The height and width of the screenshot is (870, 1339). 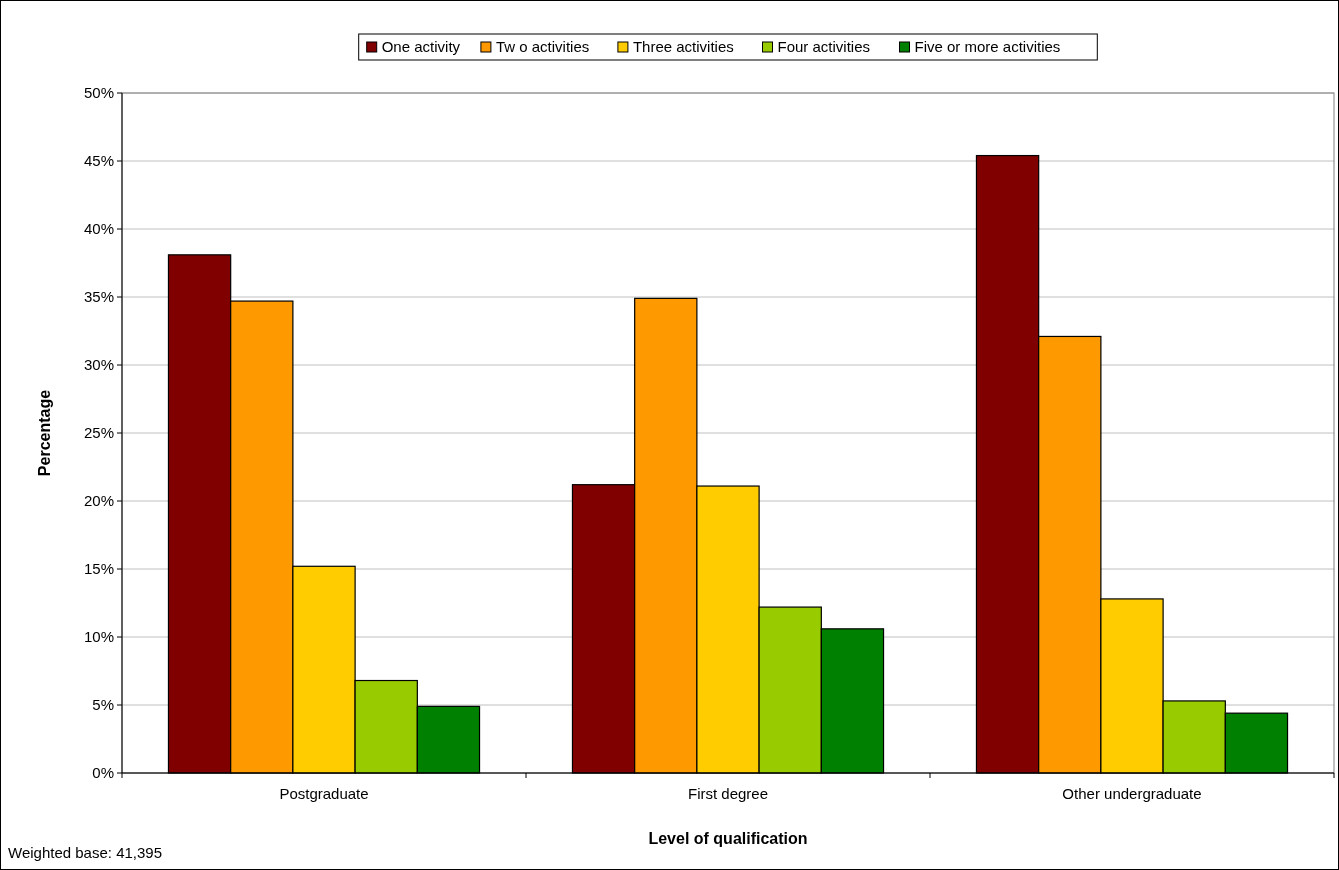 What do you see at coordinates (683, 47) in the screenshot?
I see `legend-label: Three activities` at bounding box center [683, 47].